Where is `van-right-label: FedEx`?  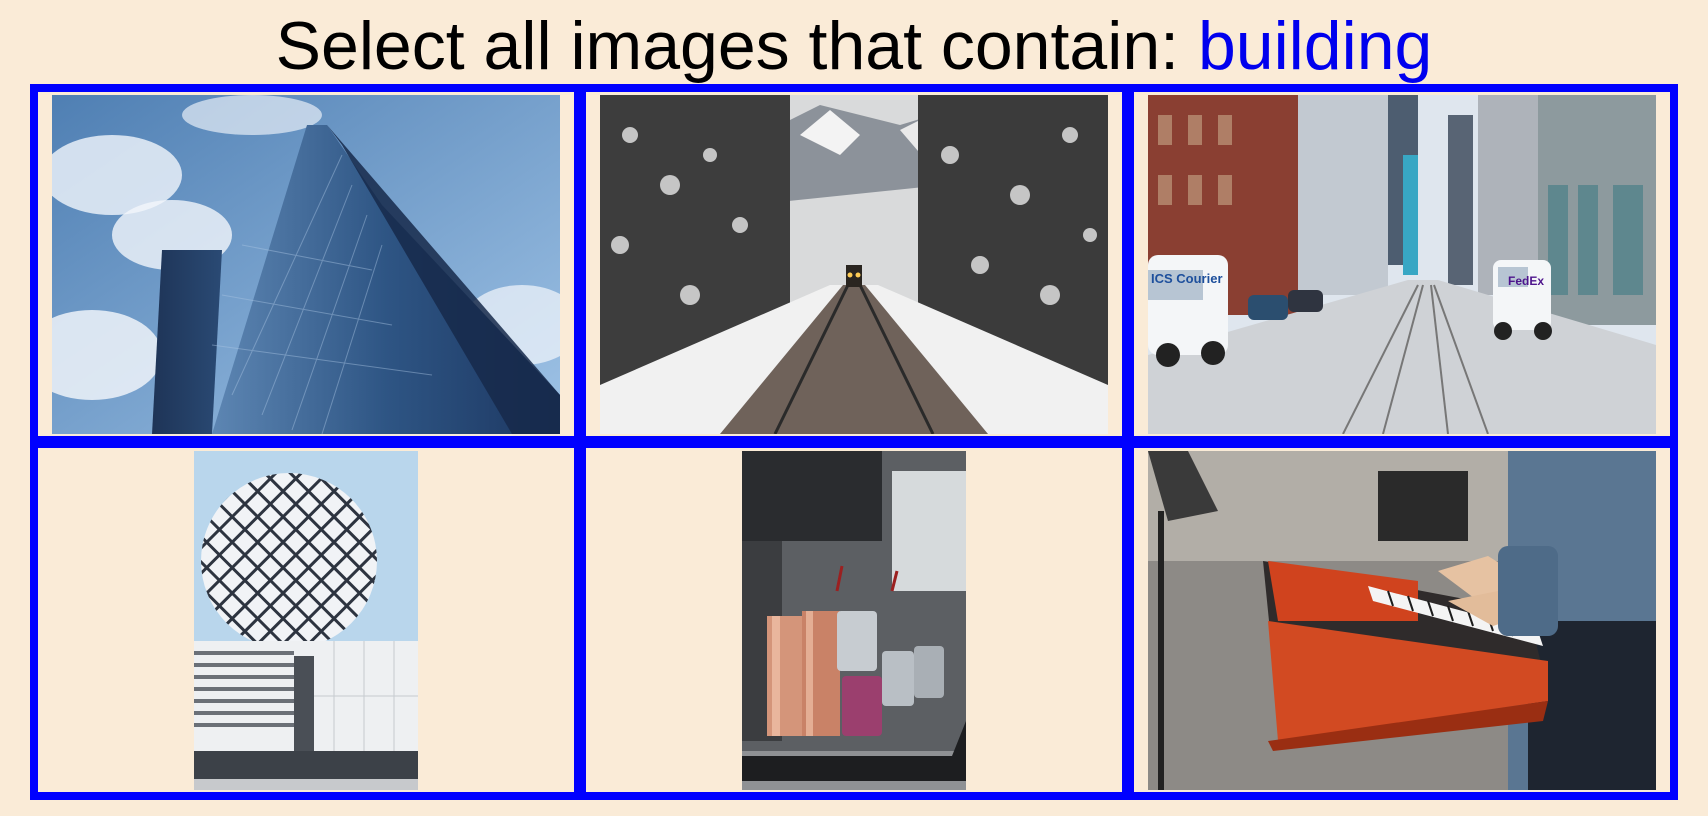
van-right-label: FedEx is located at coordinates (1526, 281).